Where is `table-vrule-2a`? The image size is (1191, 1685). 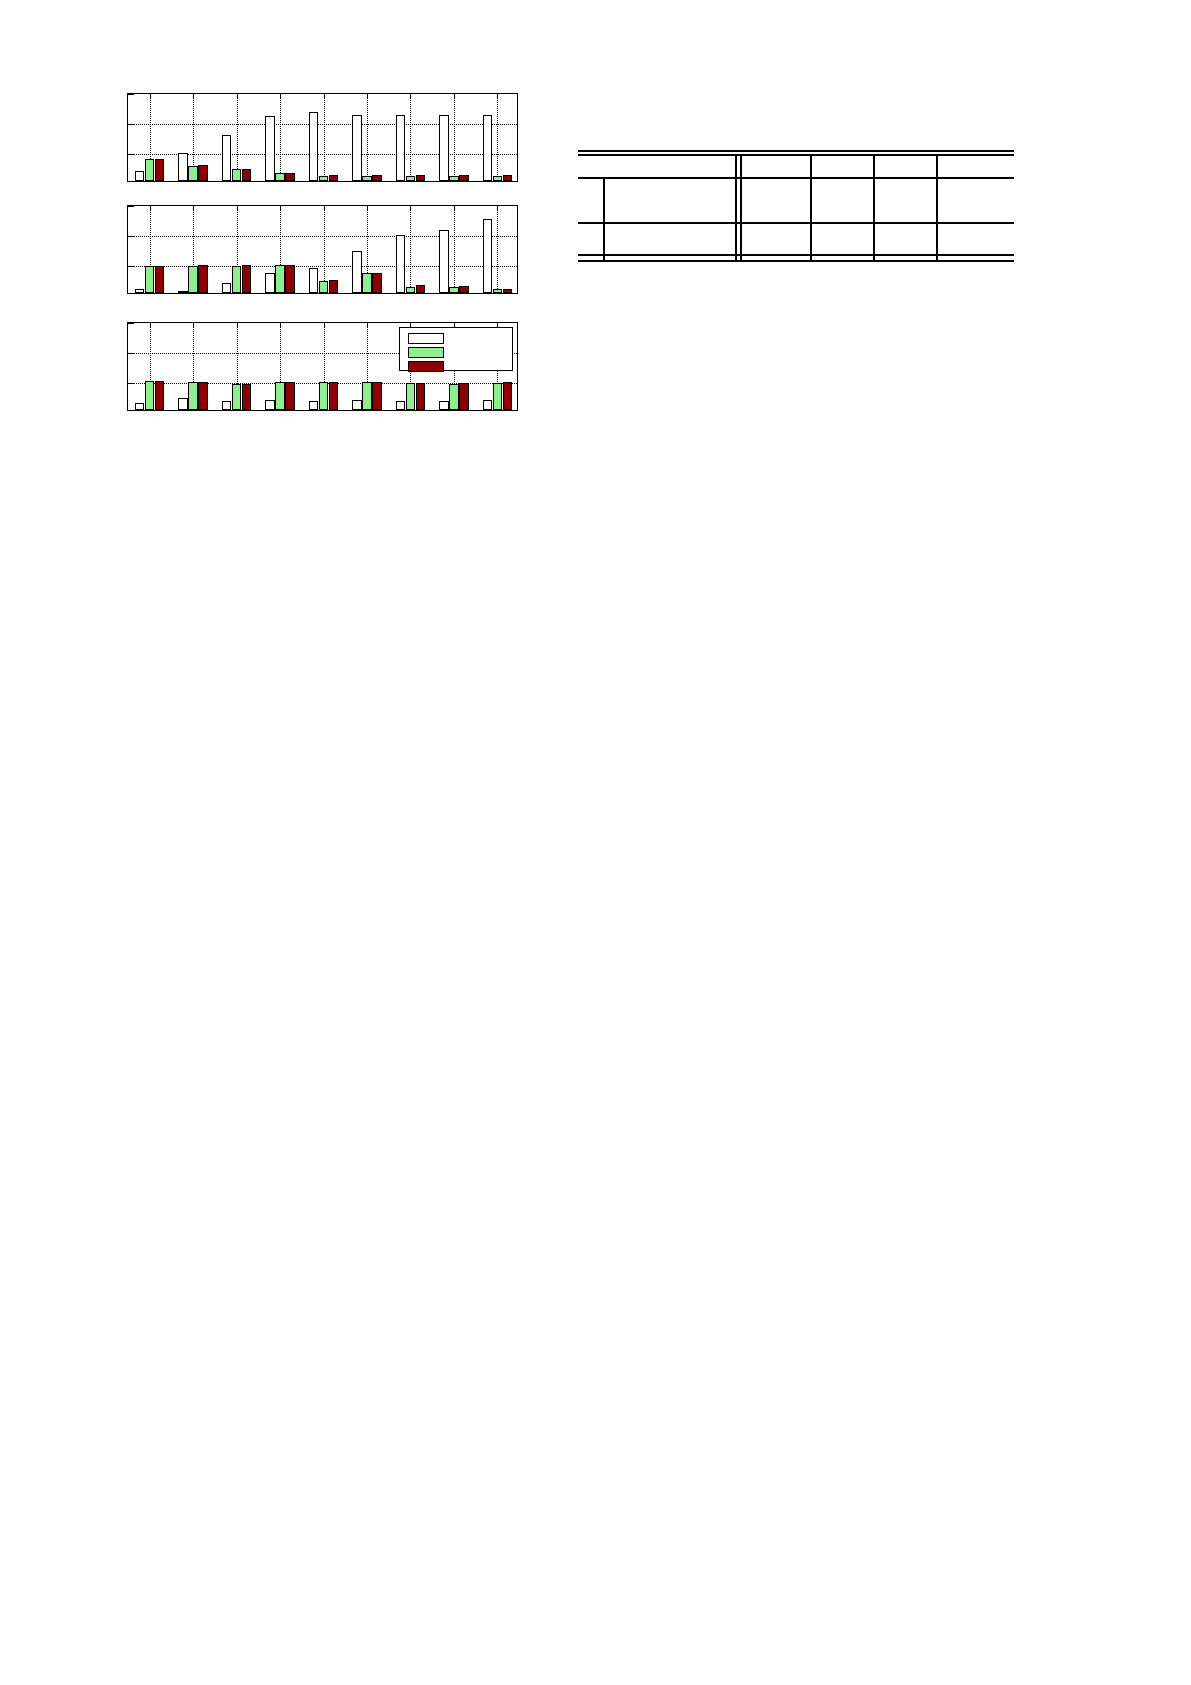
table-vrule-2a is located at coordinates (736, 207).